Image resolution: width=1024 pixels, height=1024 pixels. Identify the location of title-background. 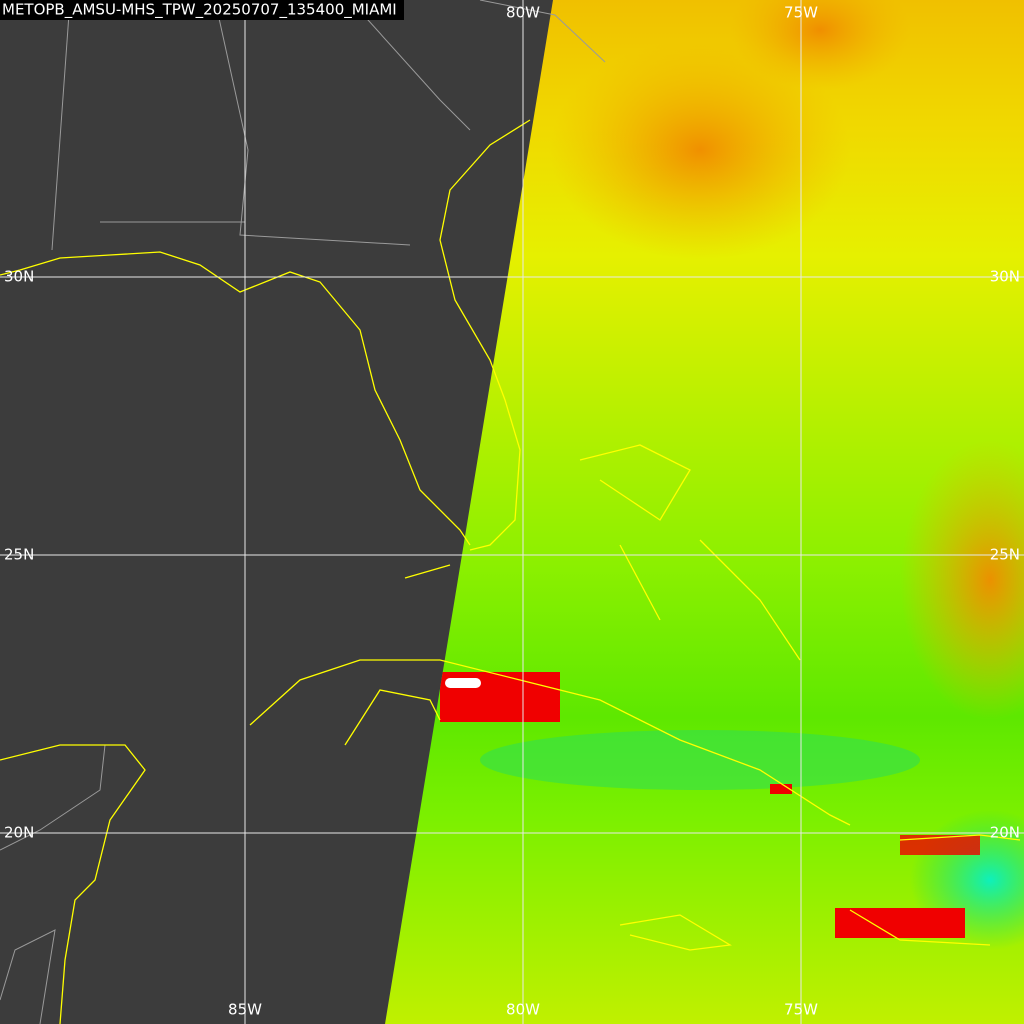
(202, 10).